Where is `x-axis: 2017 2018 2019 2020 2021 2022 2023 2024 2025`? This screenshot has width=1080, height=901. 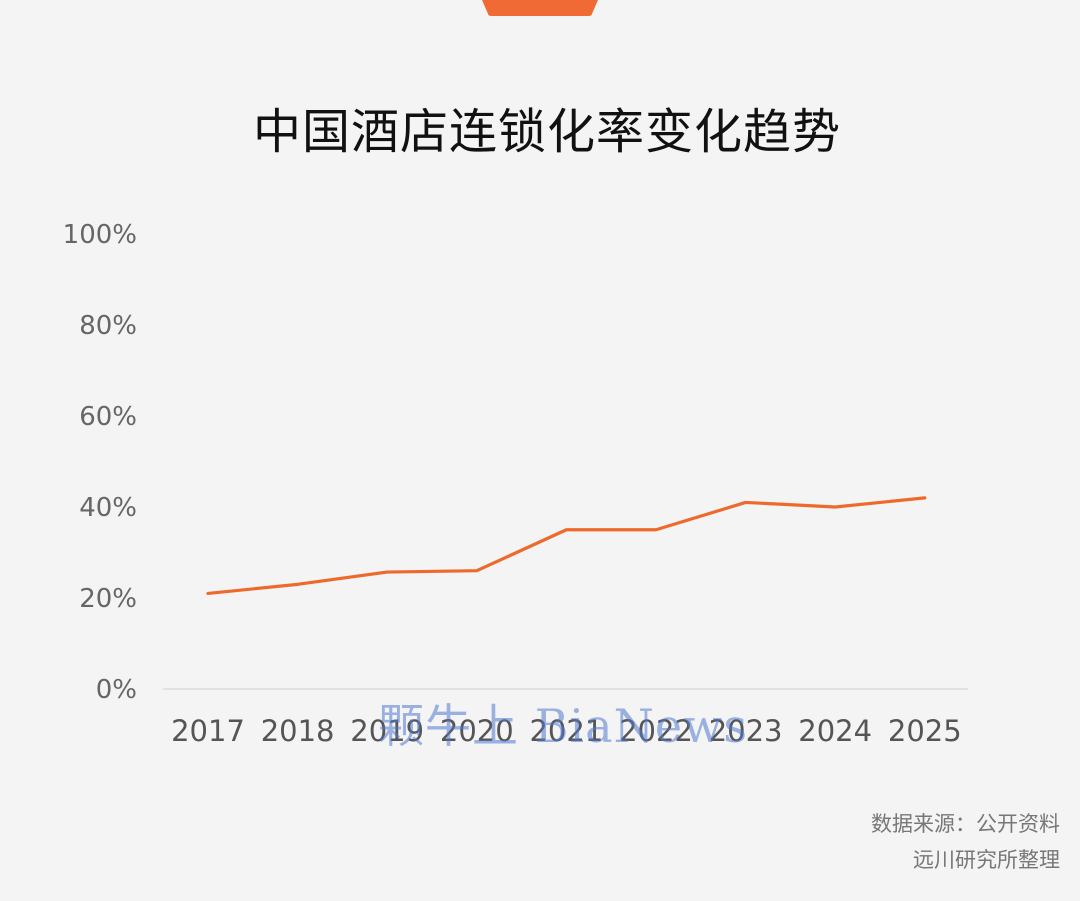
x-axis: 2017 2018 2019 2020 2021 2022 2023 2024 2025 is located at coordinates (566, 731).